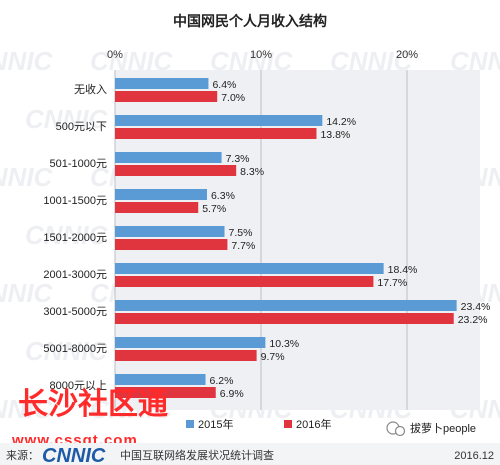 The width and height of the screenshot is (500, 465). Describe the element at coordinates (27, 293) in the screenshot. I see `watermark-20: CNNIC` at that location.